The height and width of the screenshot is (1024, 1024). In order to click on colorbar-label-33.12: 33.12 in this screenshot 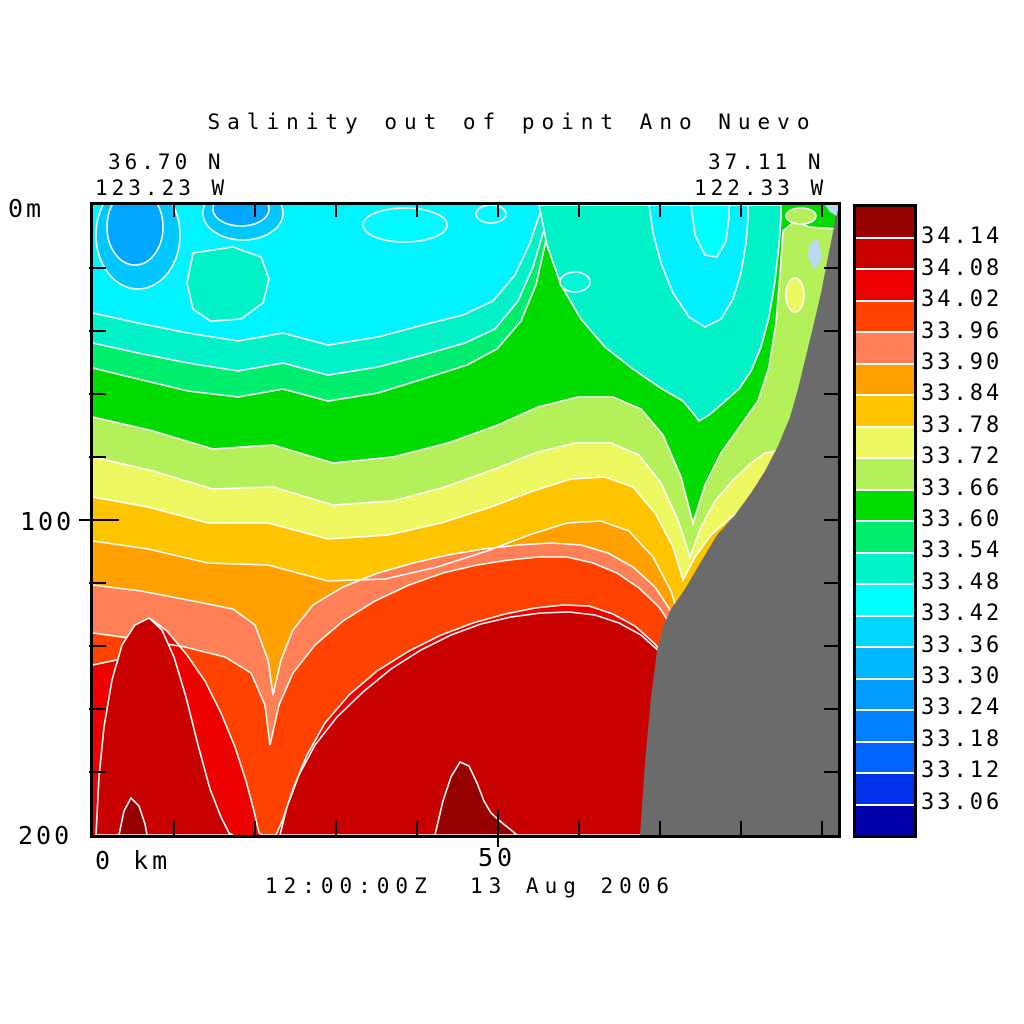, I will do `click(962, 771)`.